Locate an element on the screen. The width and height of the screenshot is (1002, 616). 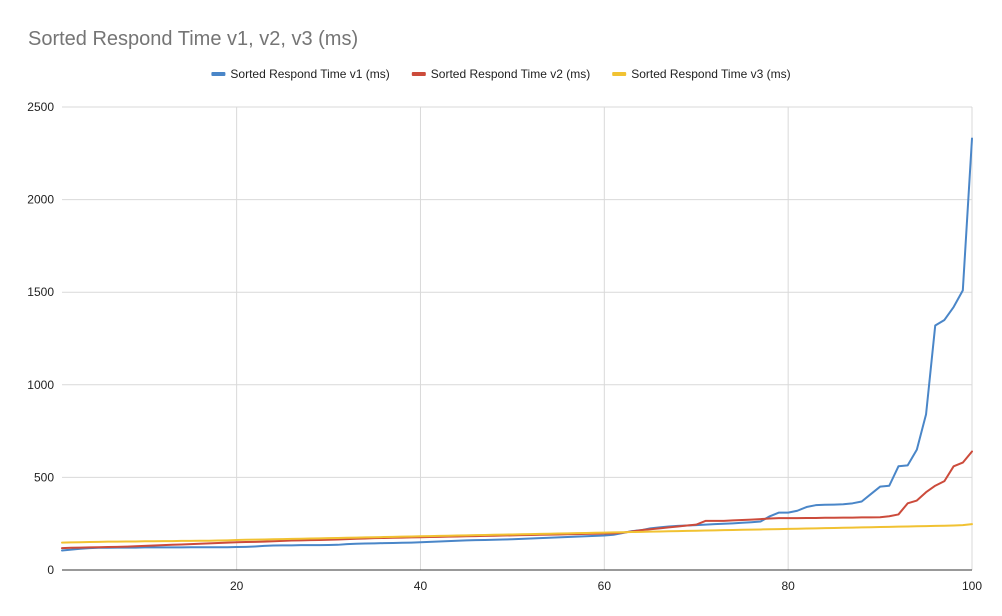
x-tick-label: 80 is located at coordinates (788, 586).